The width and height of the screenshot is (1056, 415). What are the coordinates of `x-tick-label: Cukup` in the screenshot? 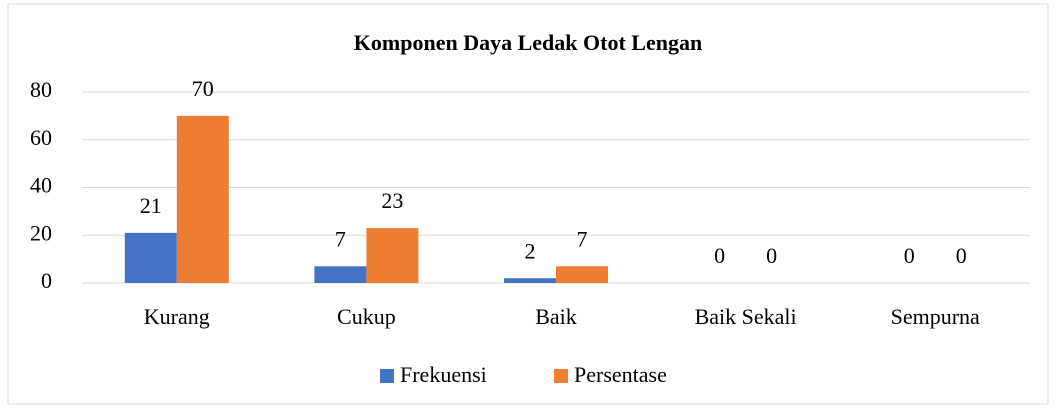 It's located at (366, 316).